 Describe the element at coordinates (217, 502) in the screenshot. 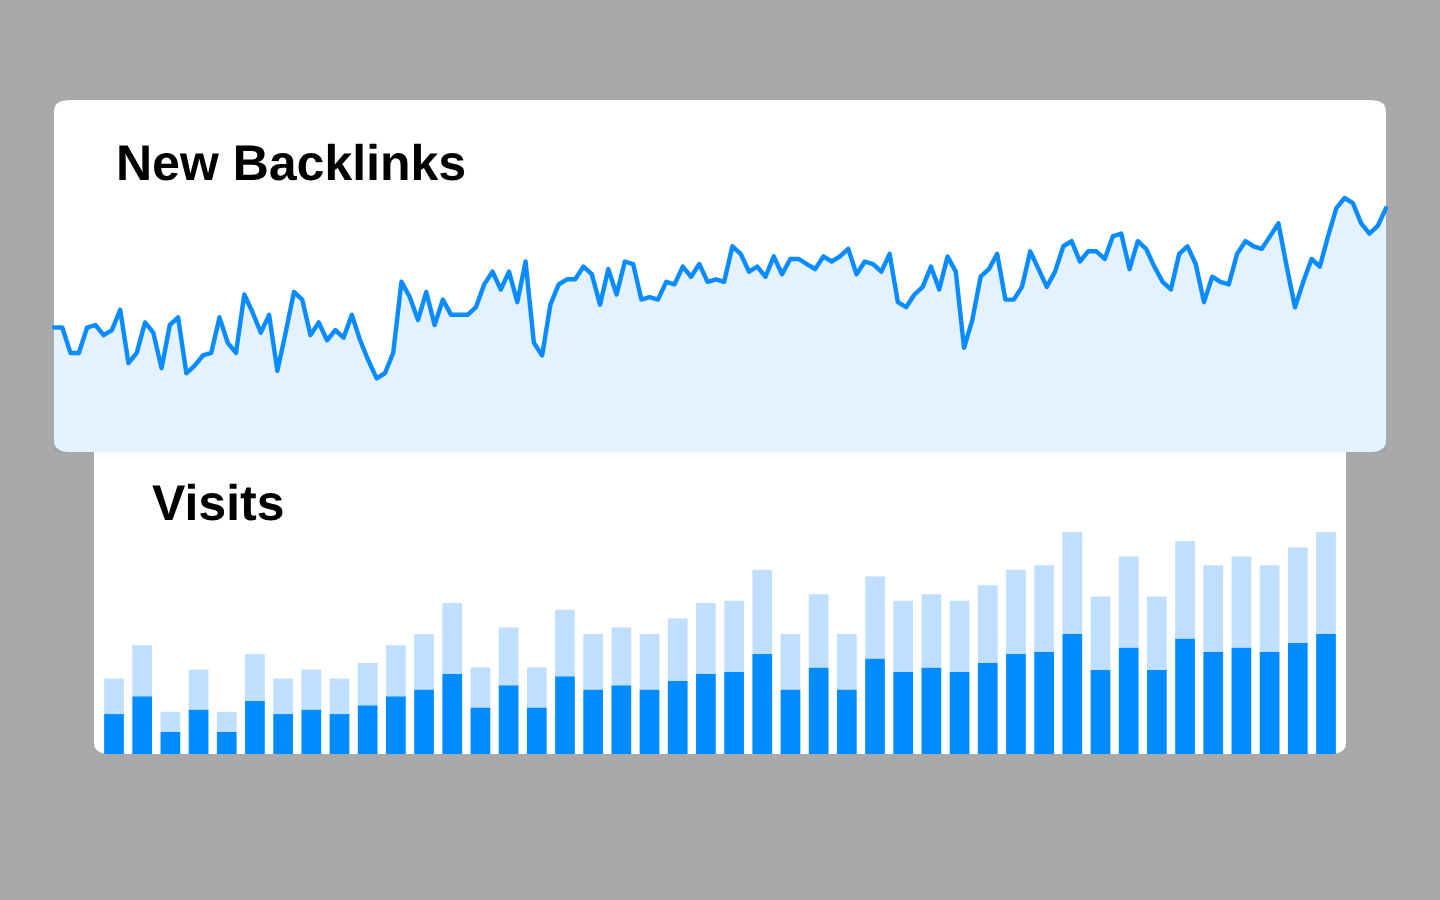

I see `chart-title: Visits` at that location.